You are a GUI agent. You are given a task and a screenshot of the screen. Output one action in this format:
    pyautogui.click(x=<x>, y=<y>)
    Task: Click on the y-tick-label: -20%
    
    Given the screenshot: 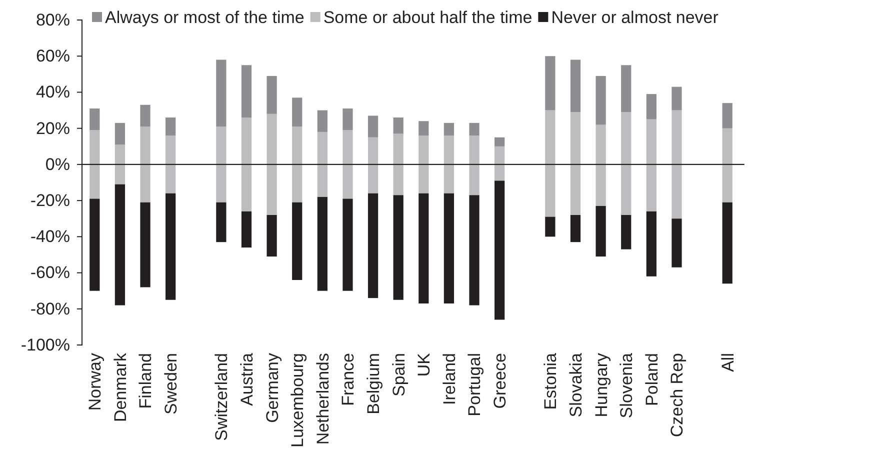 What is the action you would take?
    pyautogui.click(x=50, y=200)
    